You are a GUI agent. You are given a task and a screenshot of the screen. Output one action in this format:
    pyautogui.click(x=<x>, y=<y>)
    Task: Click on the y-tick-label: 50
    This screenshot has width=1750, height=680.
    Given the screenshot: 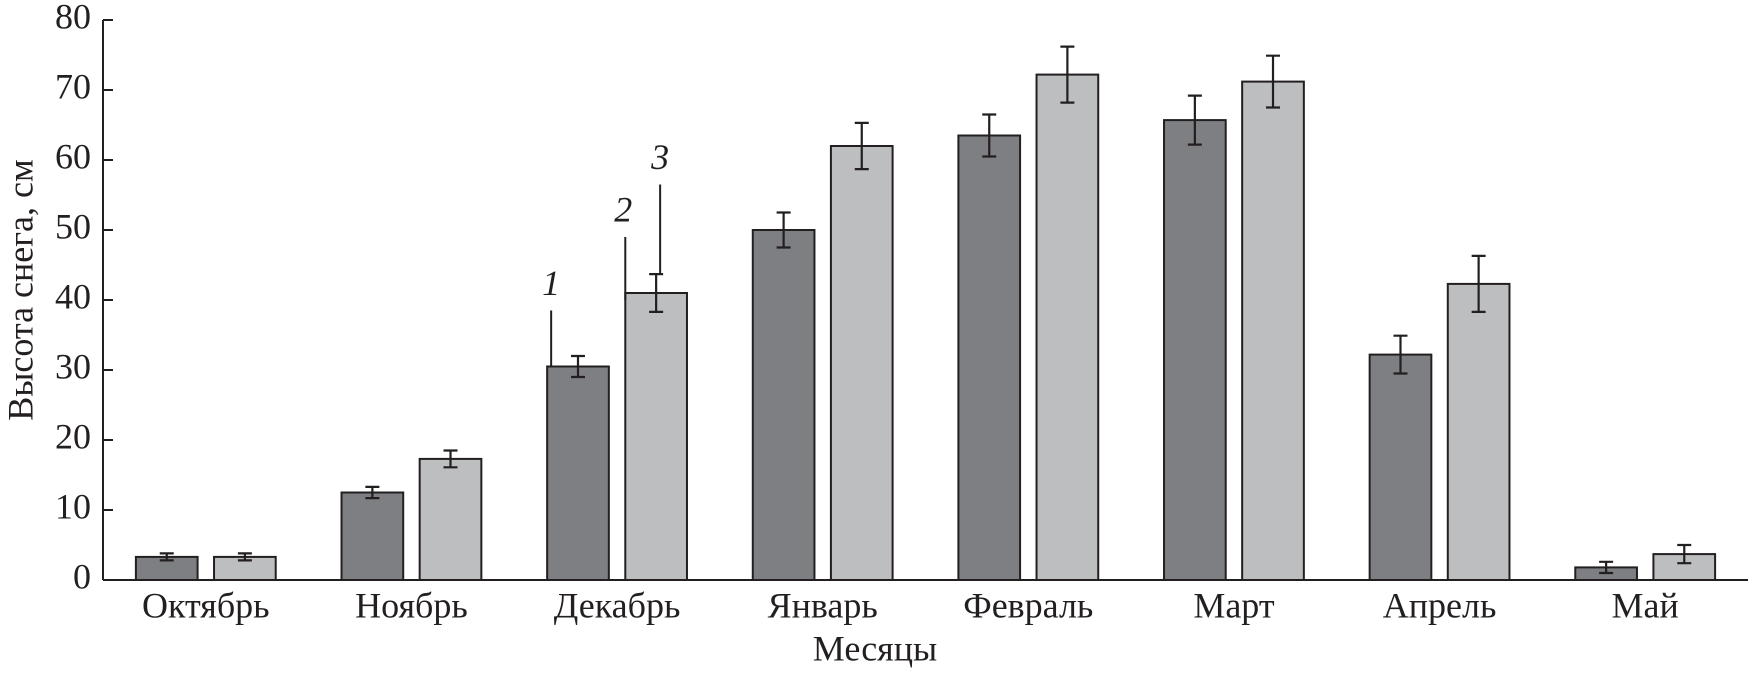 What is the action you would take?
    pyautogui.click(x=73, y=226)
    